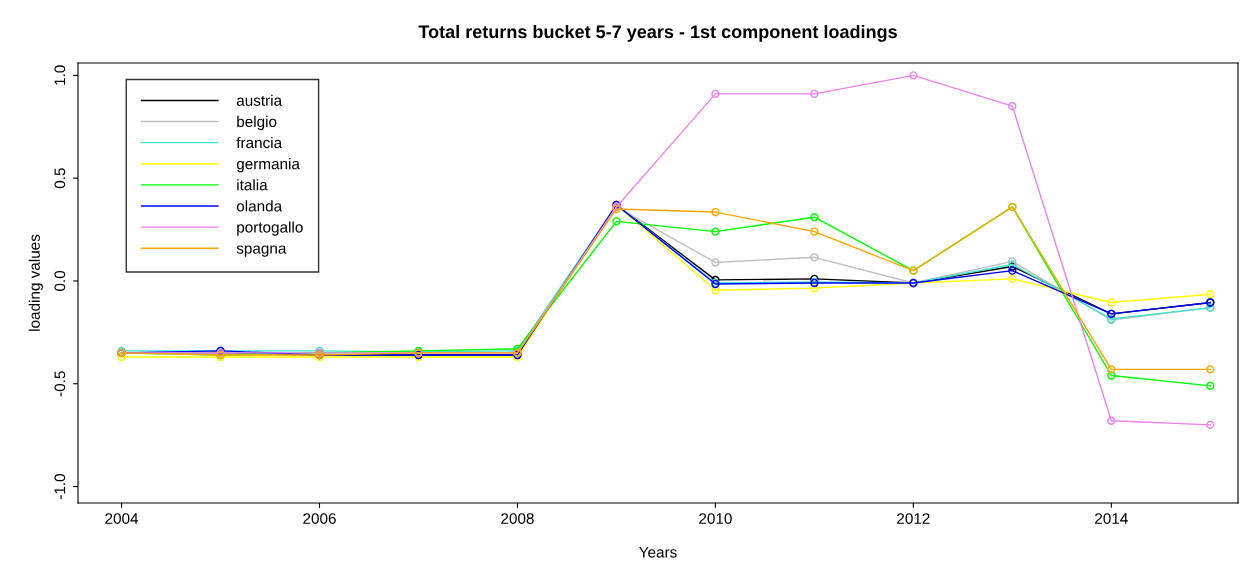  What do you see at coordinates (257, 123) in the screenshot?
I see `legend-label: belgio` at bounding box center [257, 123].